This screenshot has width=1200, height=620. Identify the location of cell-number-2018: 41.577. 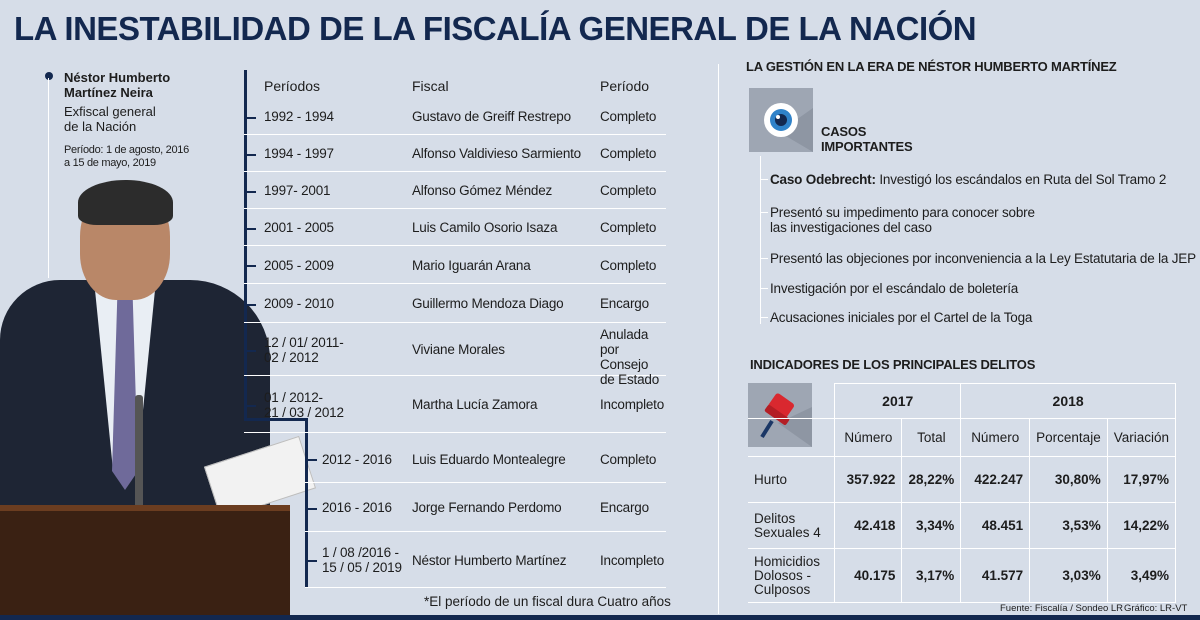
(995, 575).